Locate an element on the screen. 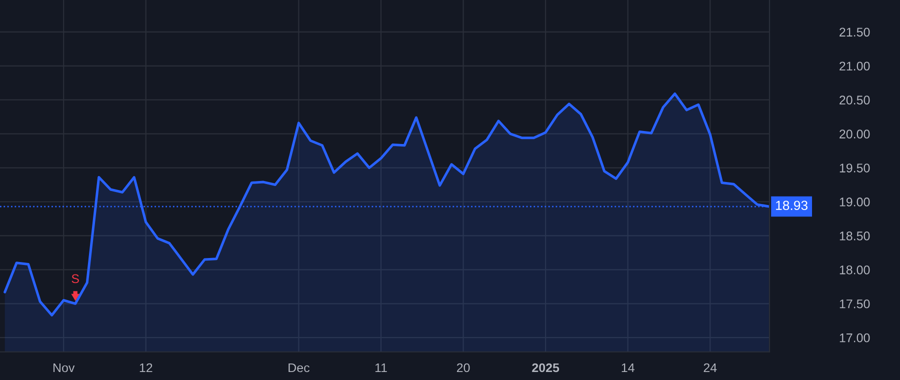 This screenshot has height=380, width=900. x-tick-label: Dec is located at coordinates (299, 367).